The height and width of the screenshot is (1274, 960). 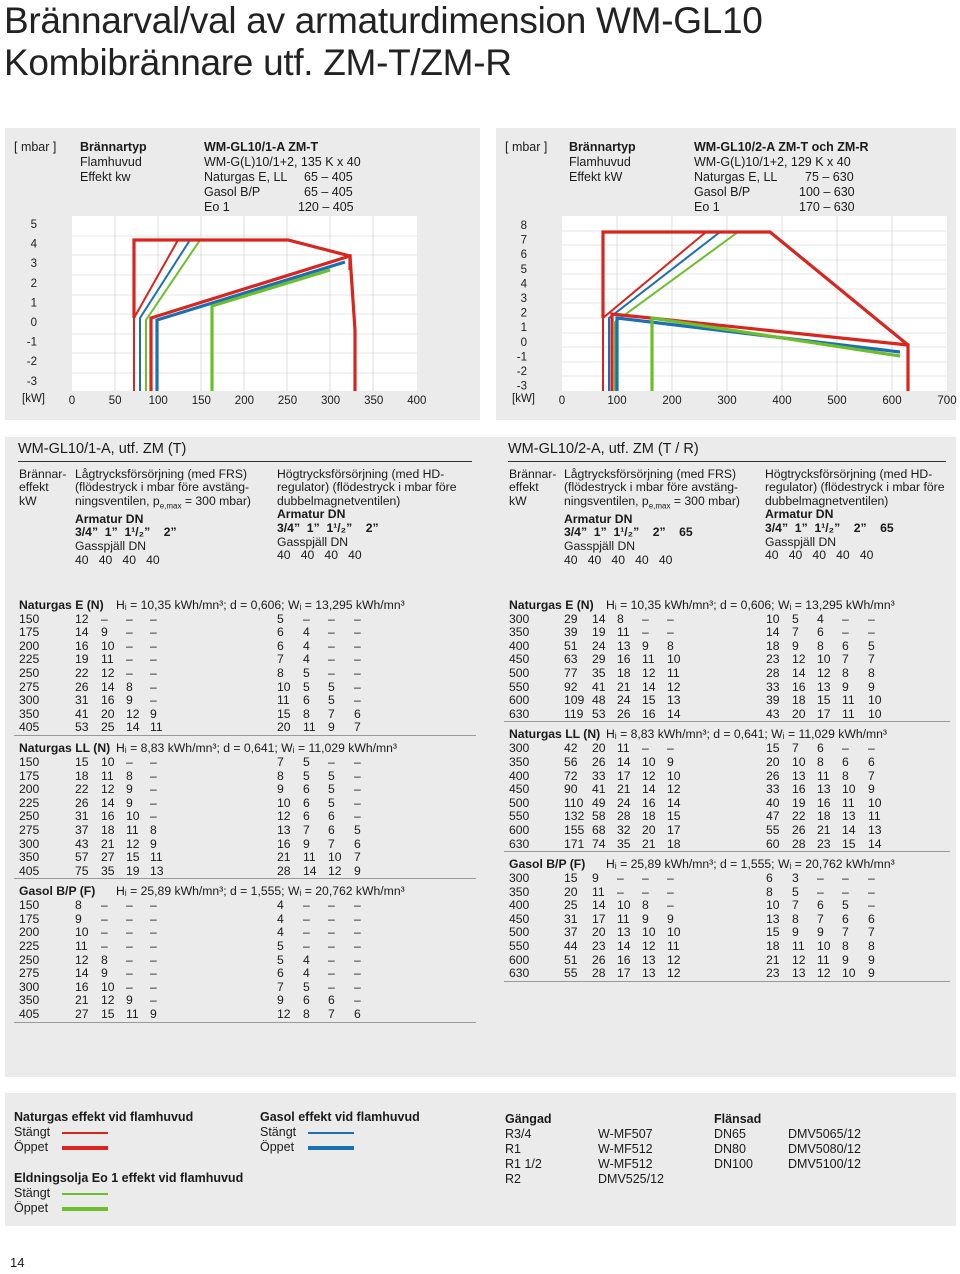 What do you see at coordinates (335, 870) in the screenshot?
I see `table1-cell: 12` at bounding box center [335, 870].